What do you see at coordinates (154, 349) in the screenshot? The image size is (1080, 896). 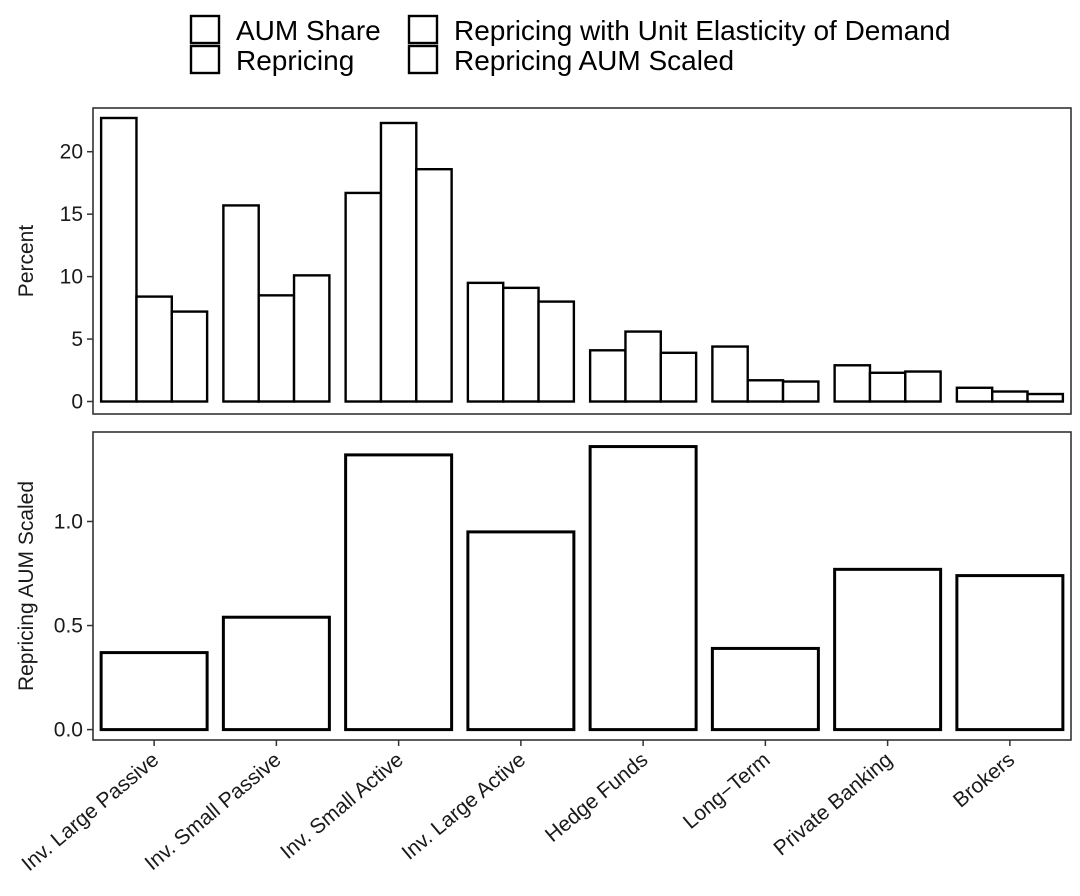 I see `bar-repricing-with-unit-elasticity-of-demand-inv-large-passive` at bounding box center [154, 349].